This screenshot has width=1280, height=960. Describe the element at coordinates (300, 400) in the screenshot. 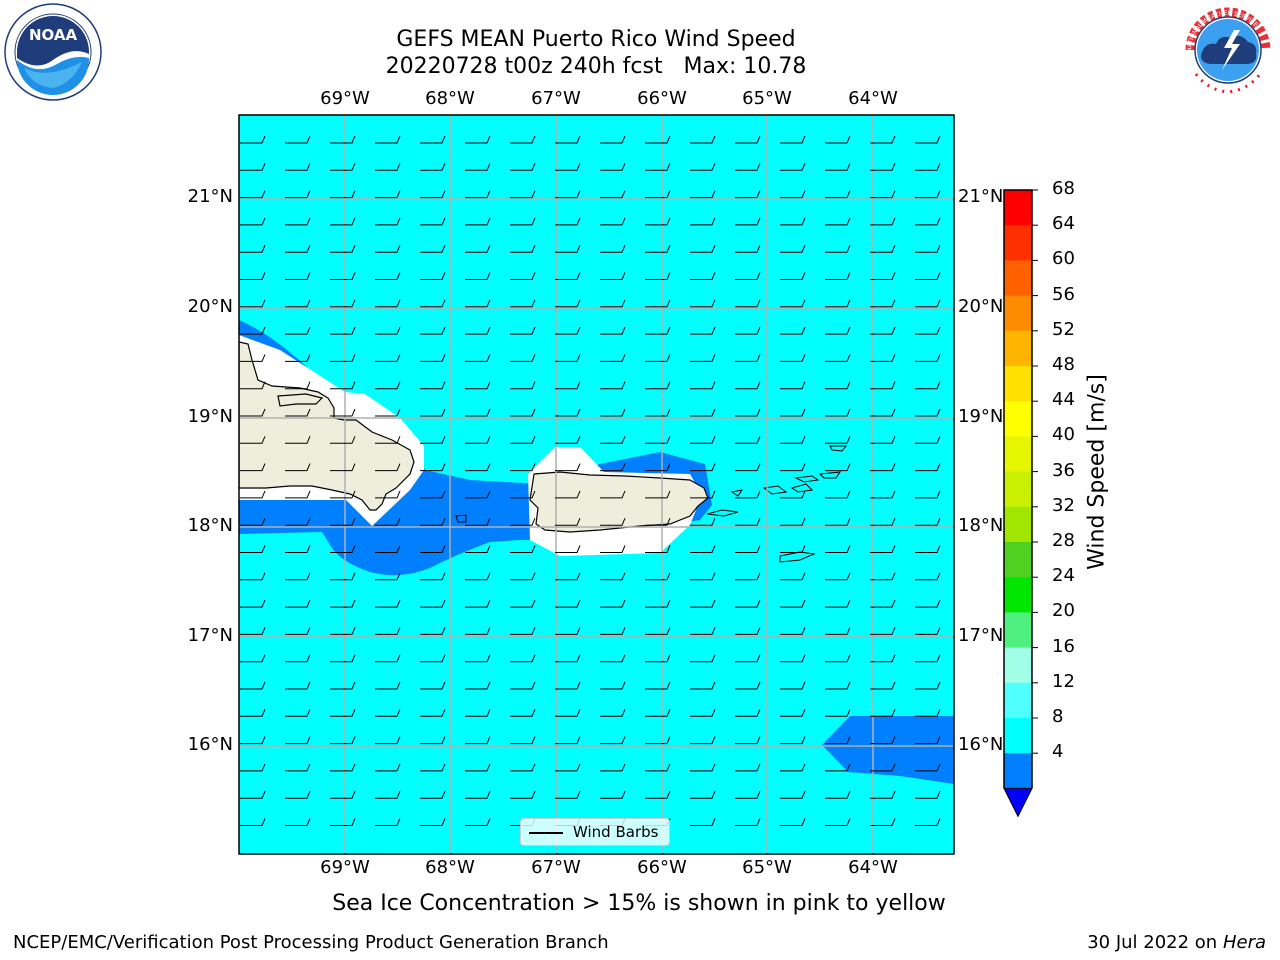

I see `land-tortuga` at that location.